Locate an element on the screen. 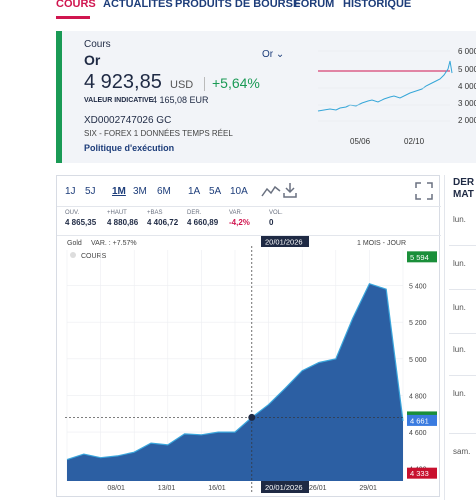 The height and width of the screenshot is (500, 476). instrument-name: Or is located at coordinates (92, 60).